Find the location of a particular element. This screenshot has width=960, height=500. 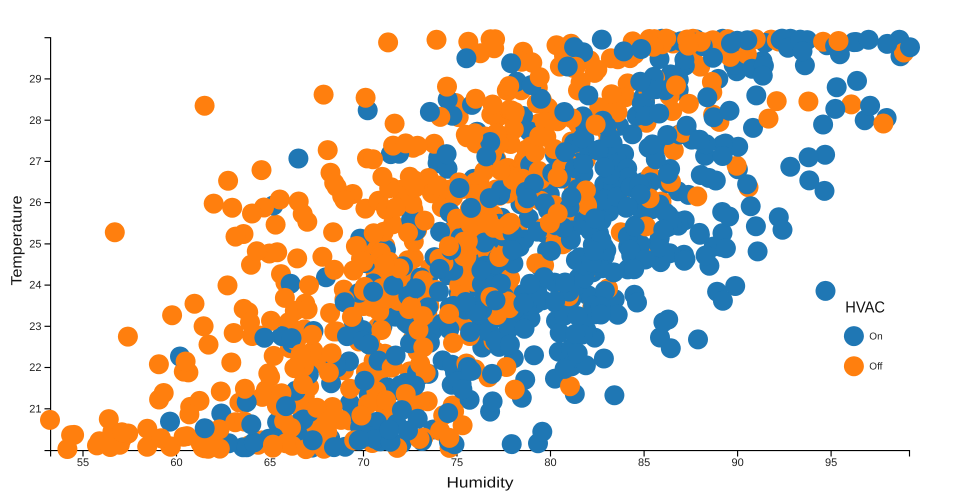

svg-text: 22 is located at coordinates (35, 368).